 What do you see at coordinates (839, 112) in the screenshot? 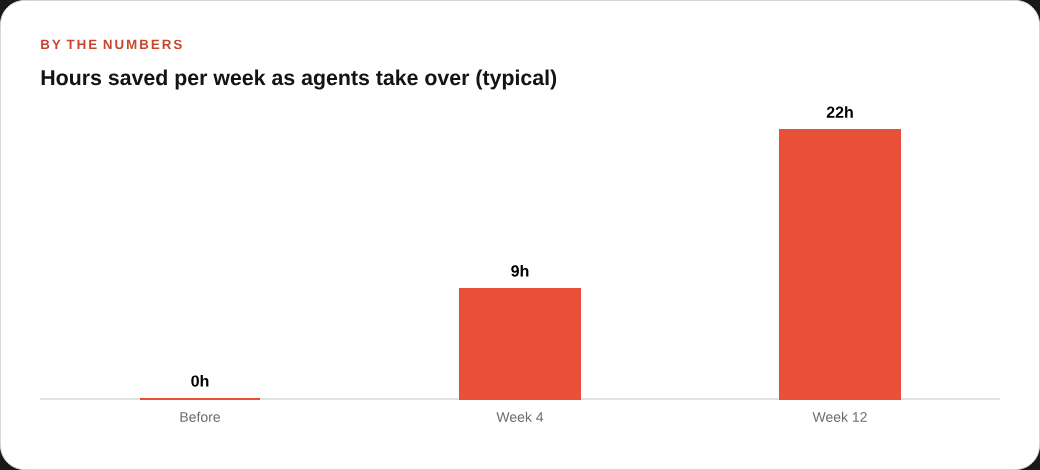
I see `data-label: 22h` at bounding box center [839, 112].